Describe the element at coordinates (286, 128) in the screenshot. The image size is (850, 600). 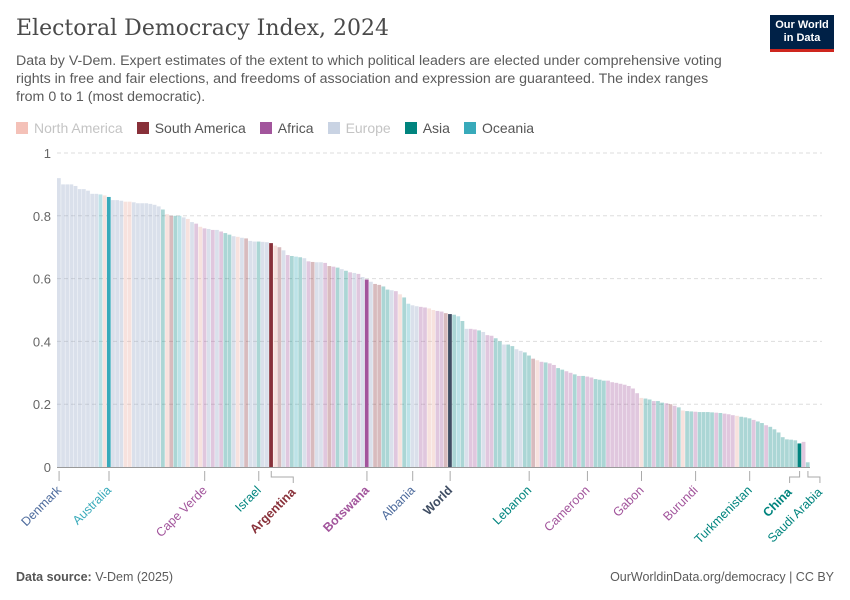
I see `legend-item-africa: Africa` at that location.